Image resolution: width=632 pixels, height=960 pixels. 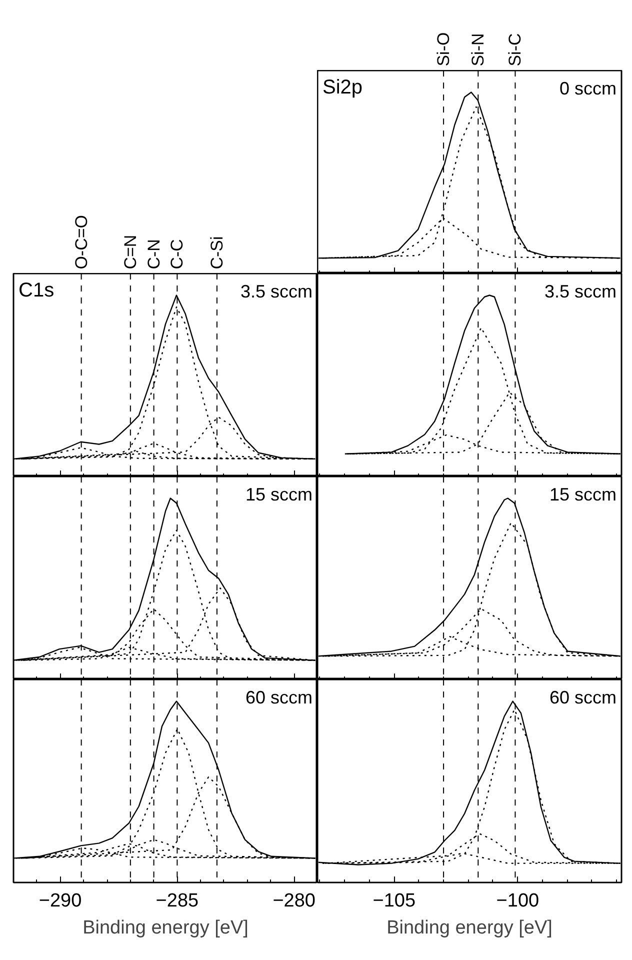 I want to click on x-tick-label: −280, so click(x=294, y=901).